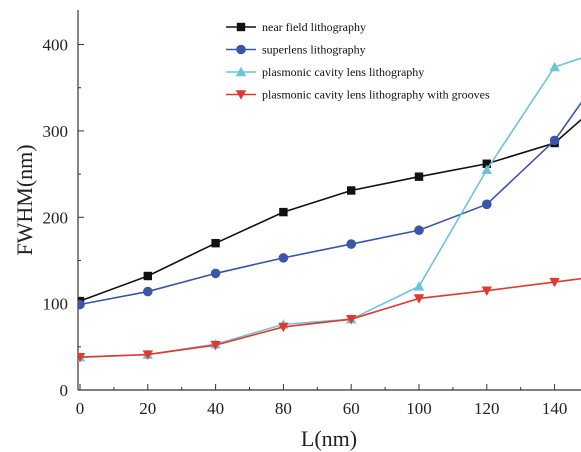  What do you see at coordinates (487, 408) in the screenshot?
I see `x-tick-label: 120` at bounding box center [487, 408].